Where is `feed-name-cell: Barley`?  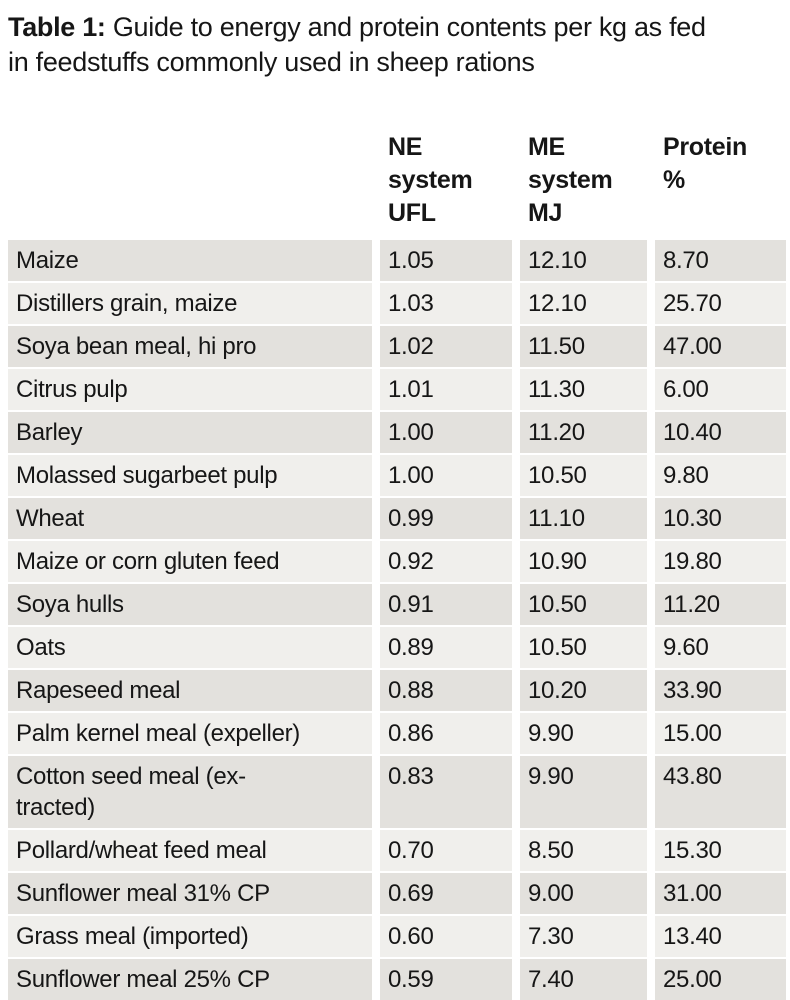
feed-name-cell: Barley is located at coordinates (190, 433).